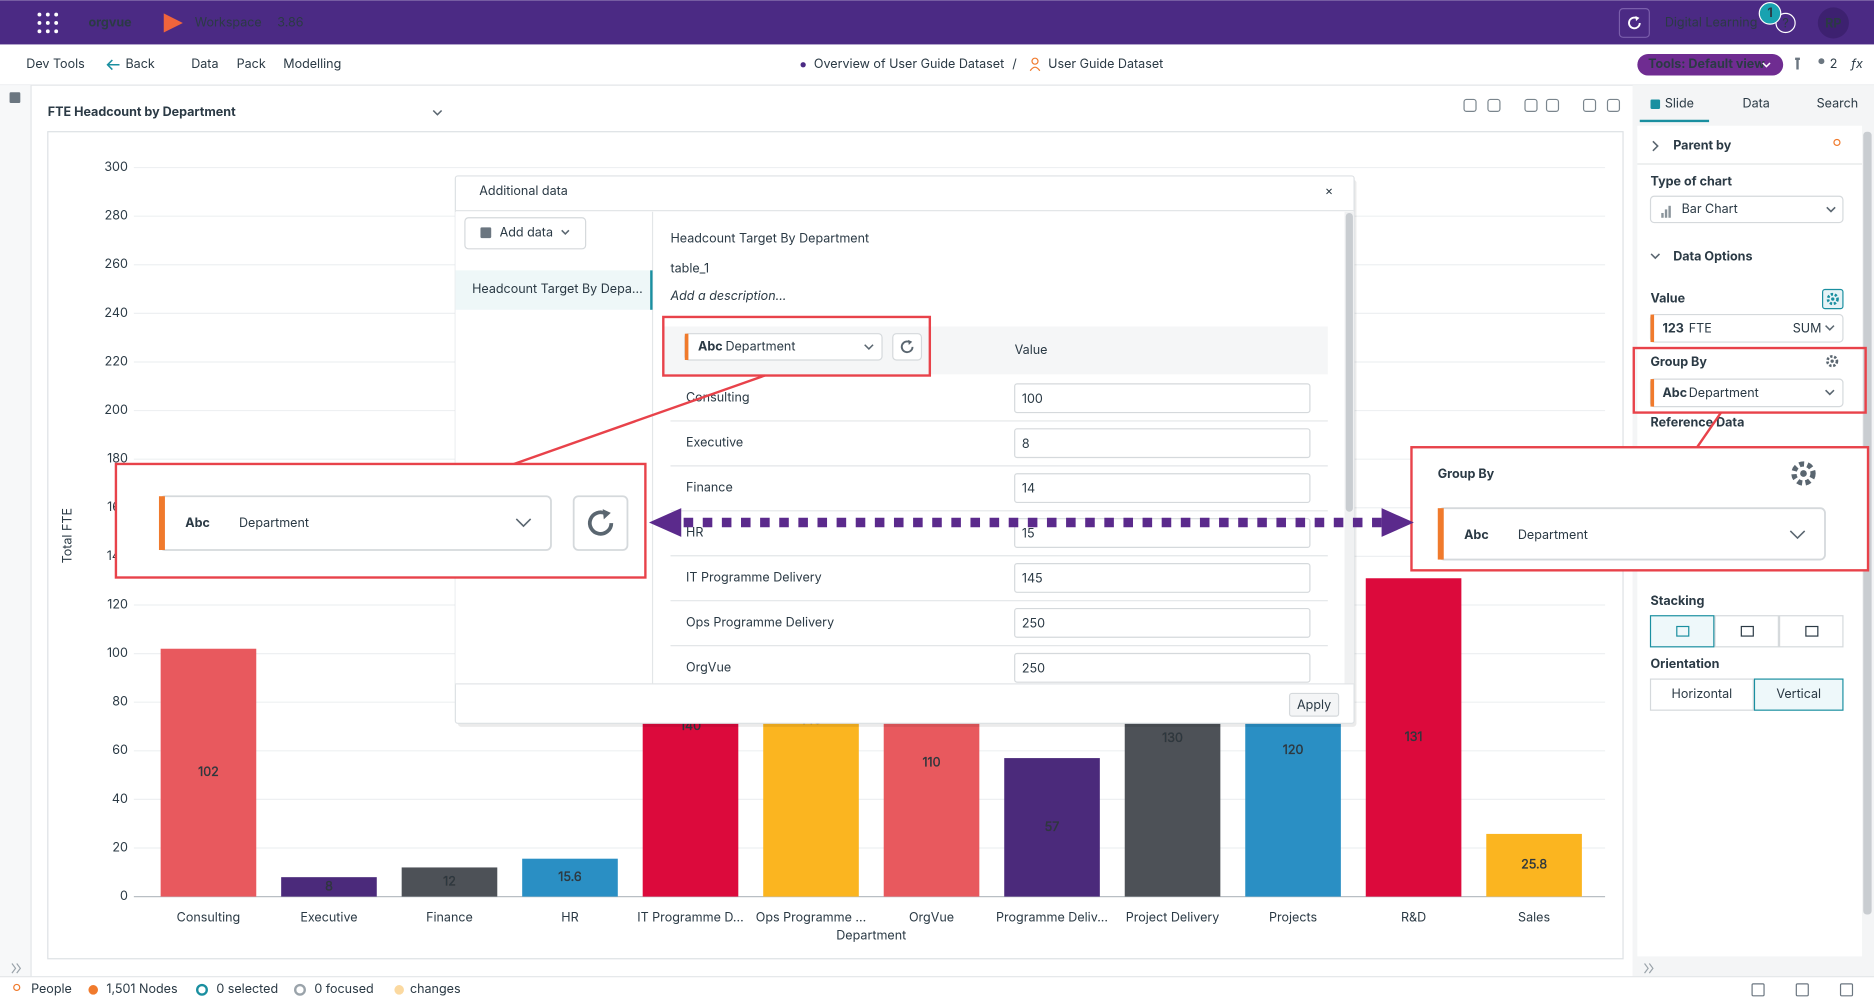 The height and width of the screenshot is (1008, 1874). What do you see at coordinates (55, 64) in the screenshot?
I see `toolbar-item: Dev Tools` at bounding box center [55, 64].